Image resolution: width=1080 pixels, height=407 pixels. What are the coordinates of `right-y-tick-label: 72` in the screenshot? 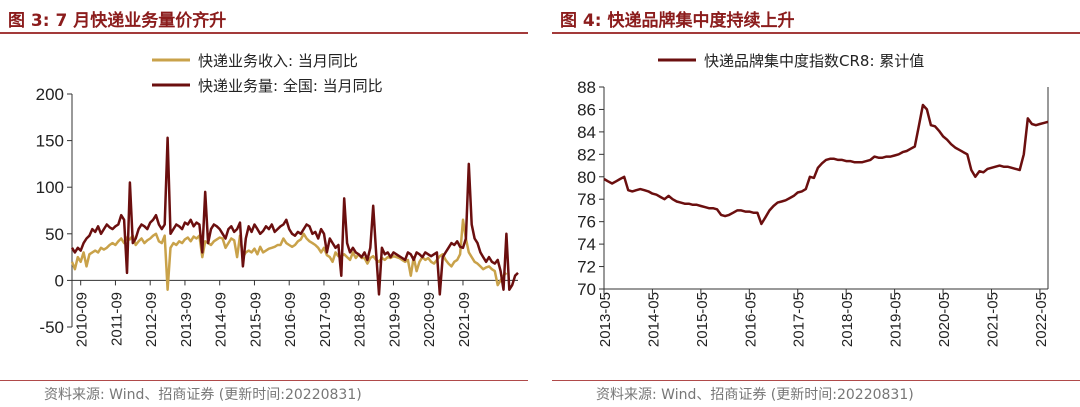 It's located at (586, 267).